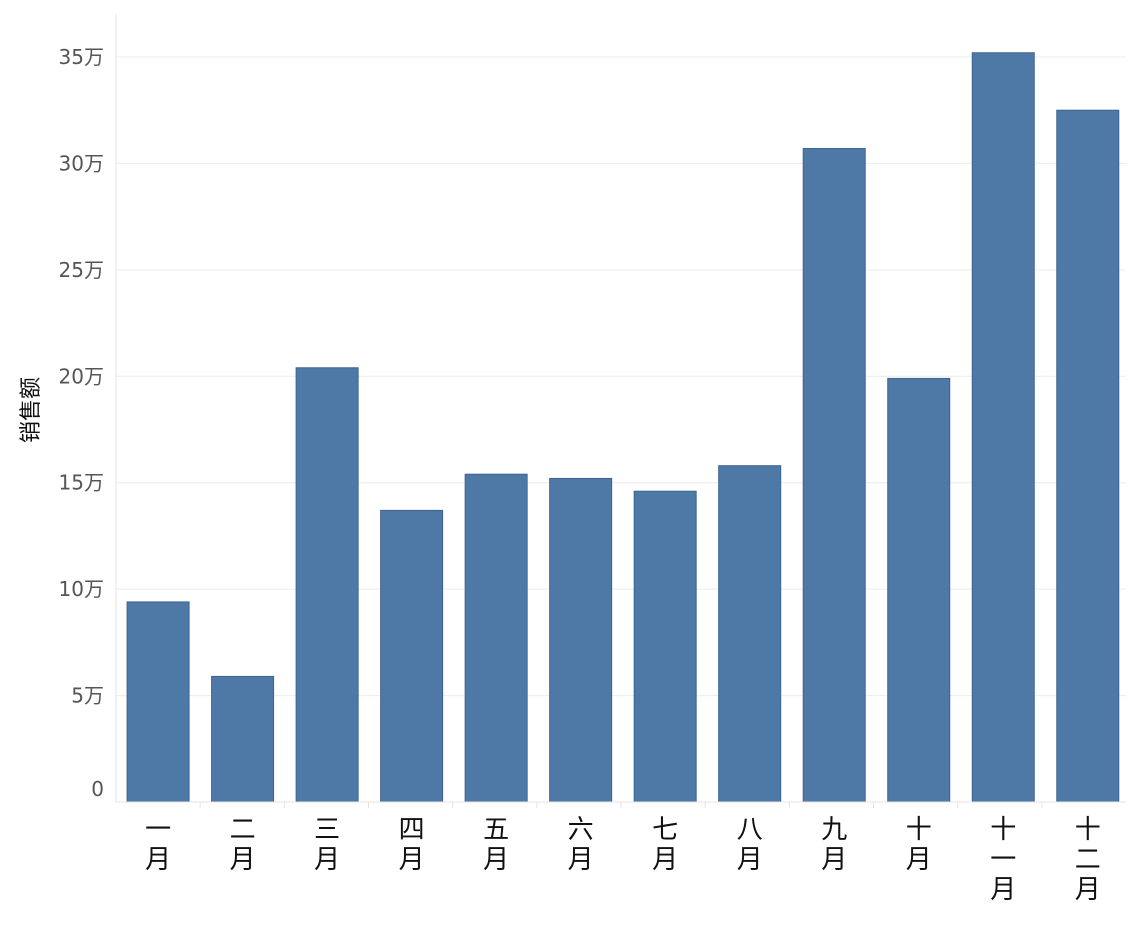 The image size is (1132, 948). Describe the element at coordinates (919, 845) in the screenshot. I see `x-tick-label: 十月` at that location.